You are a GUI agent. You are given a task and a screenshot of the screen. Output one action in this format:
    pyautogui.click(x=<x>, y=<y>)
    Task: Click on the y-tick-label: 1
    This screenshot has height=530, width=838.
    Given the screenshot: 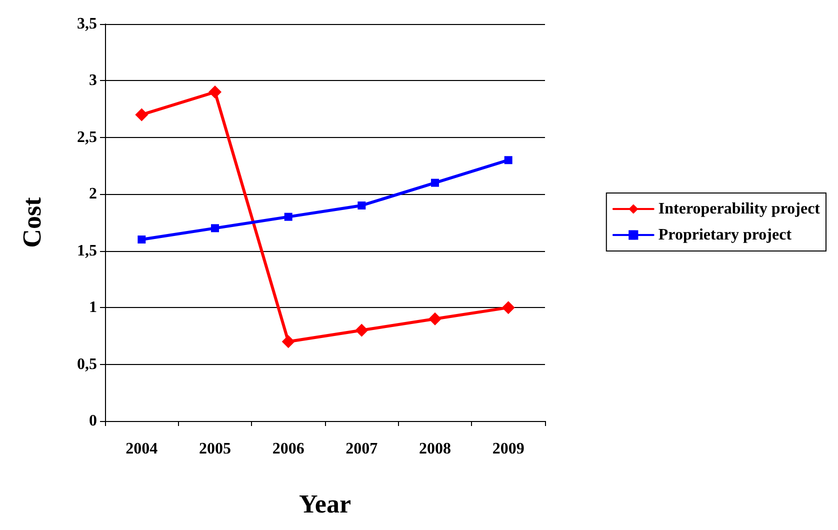 What is the action you would take?
    pyautogui.click(x=93, y=307)
    